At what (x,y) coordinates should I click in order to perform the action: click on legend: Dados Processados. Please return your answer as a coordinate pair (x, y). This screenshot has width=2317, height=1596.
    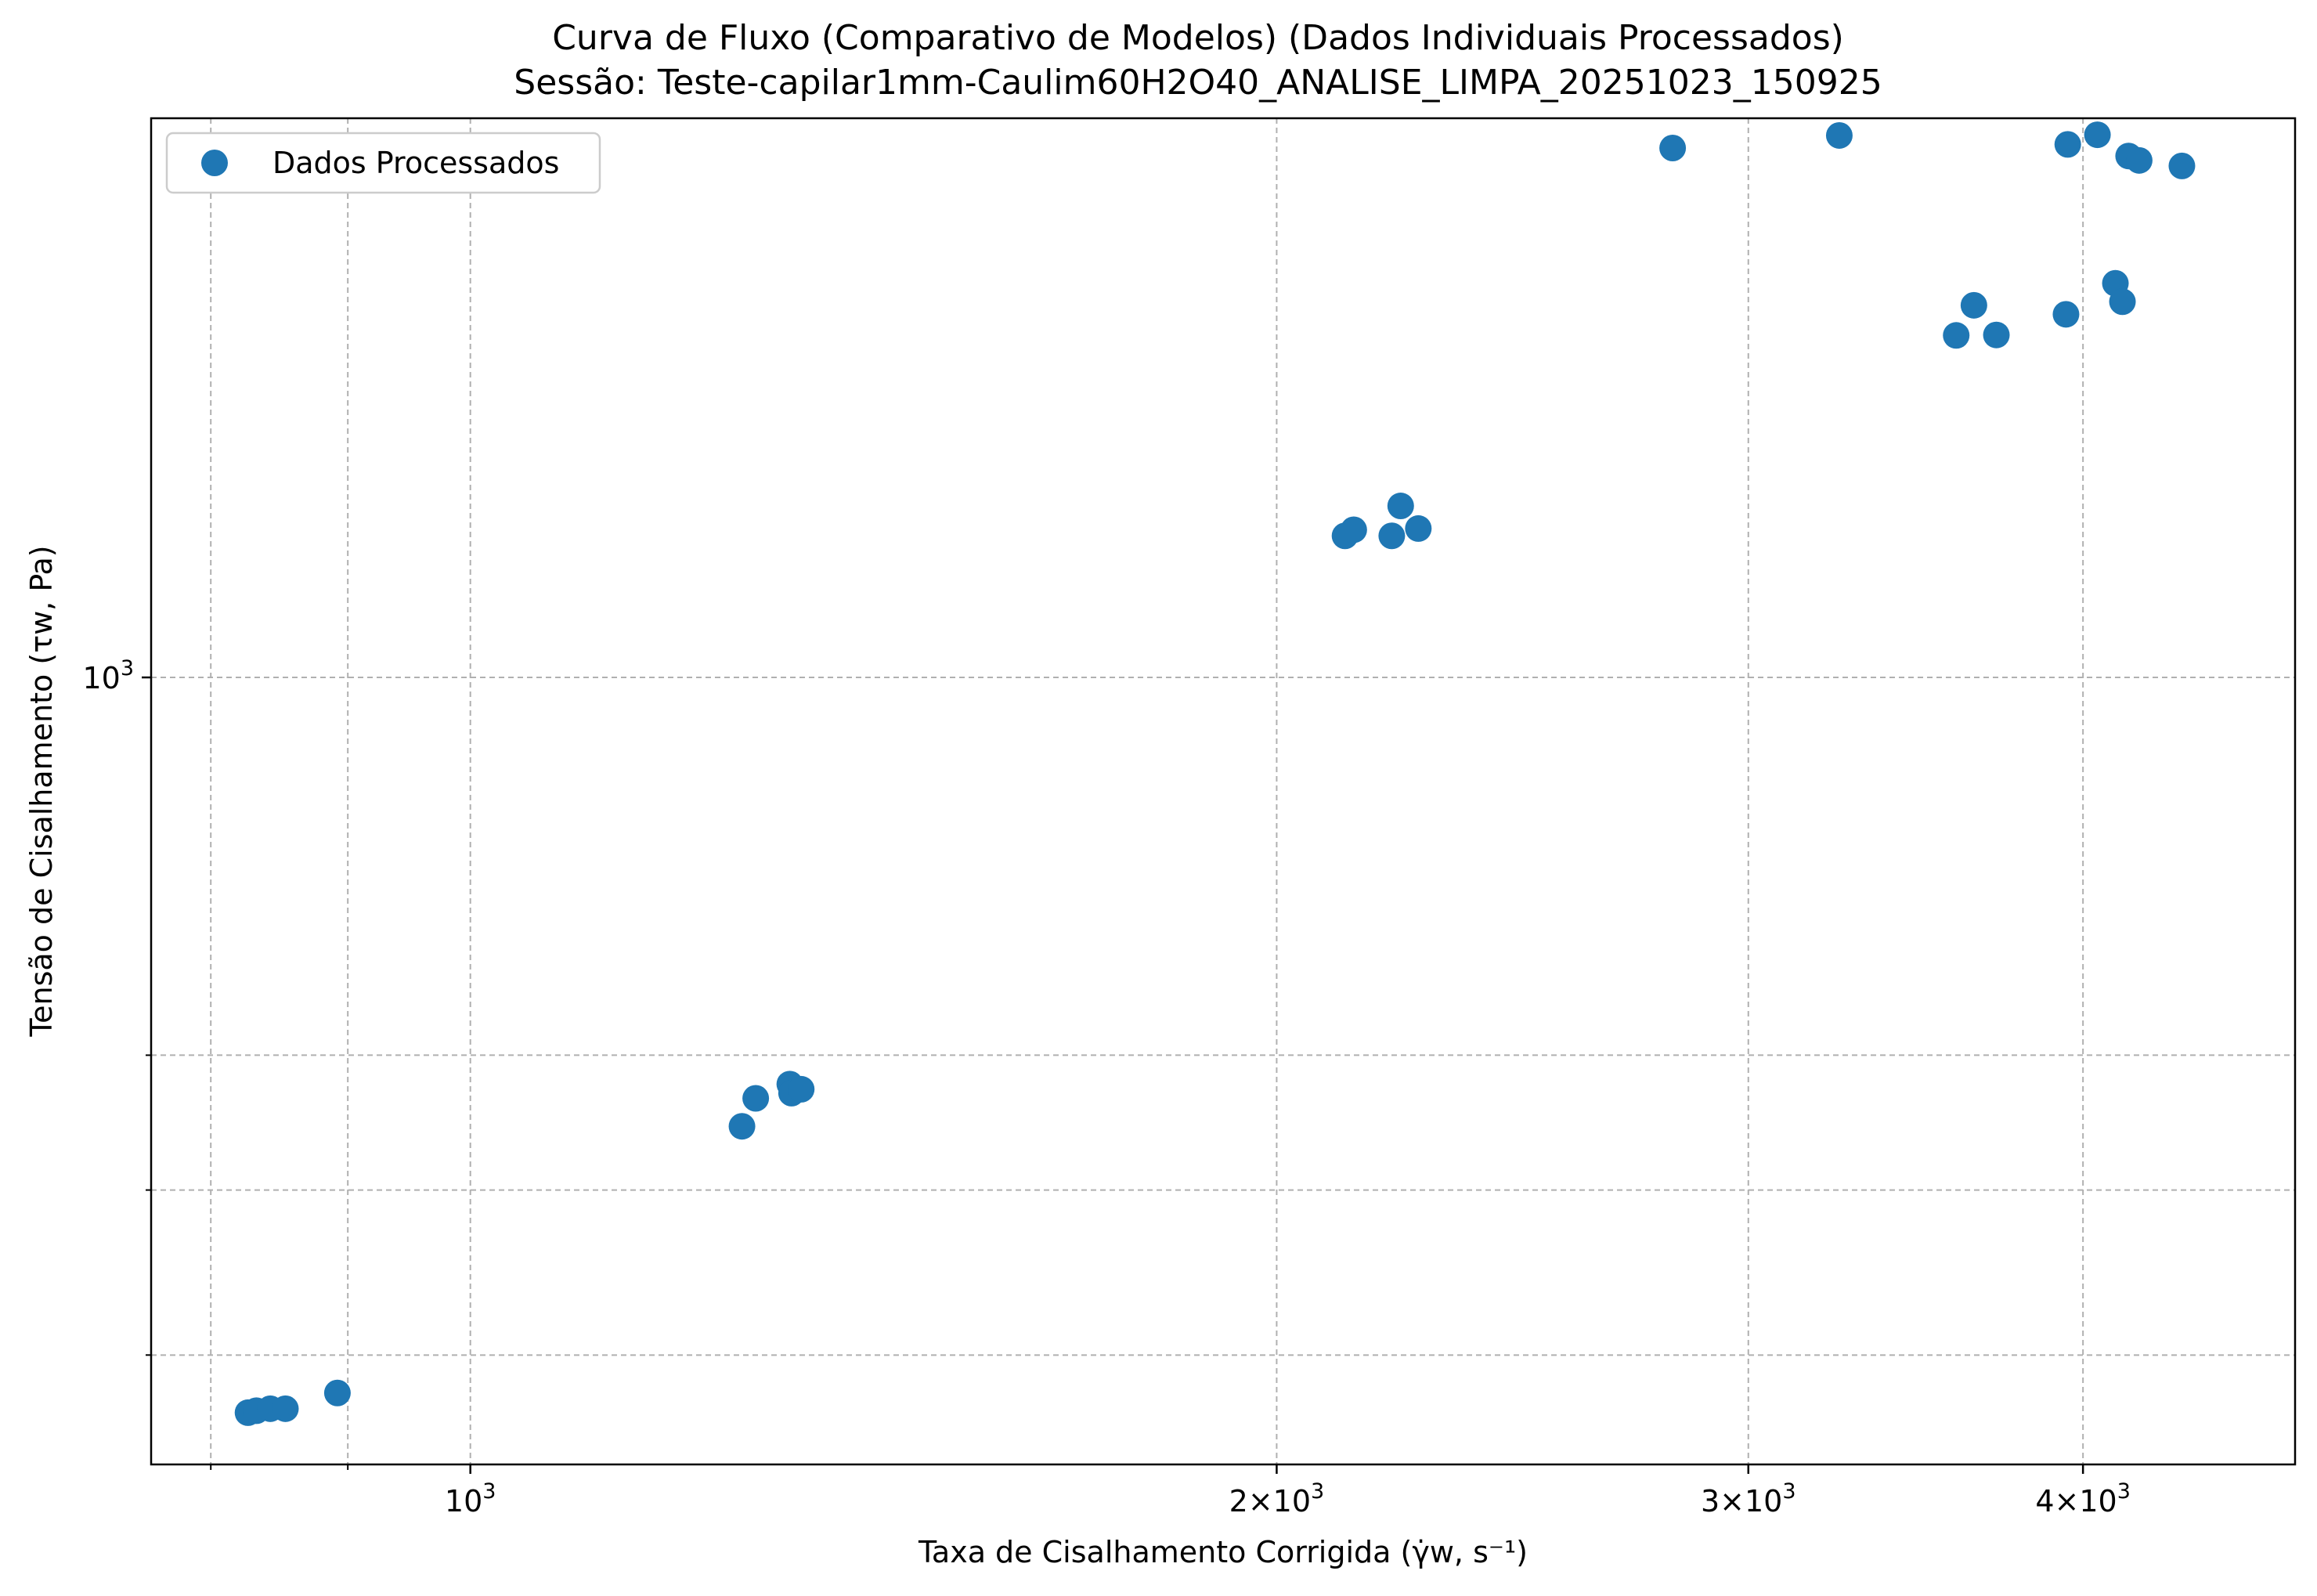
    Looking at the image, I should click on (383, 163).